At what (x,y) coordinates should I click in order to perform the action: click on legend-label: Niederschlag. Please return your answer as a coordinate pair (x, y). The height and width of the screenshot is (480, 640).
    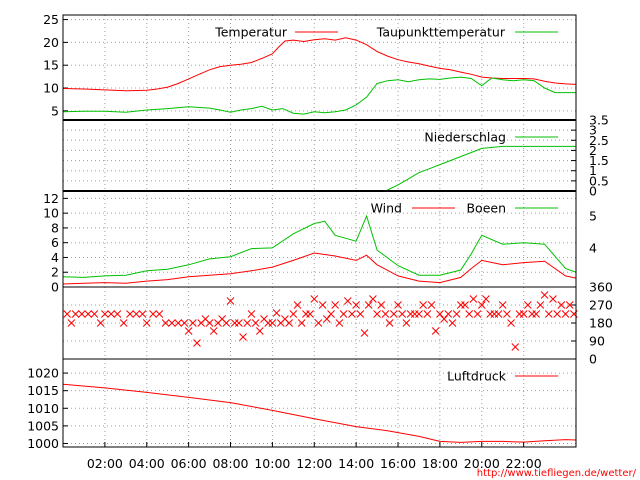
    Looking at the image, I should click on (465, 137).